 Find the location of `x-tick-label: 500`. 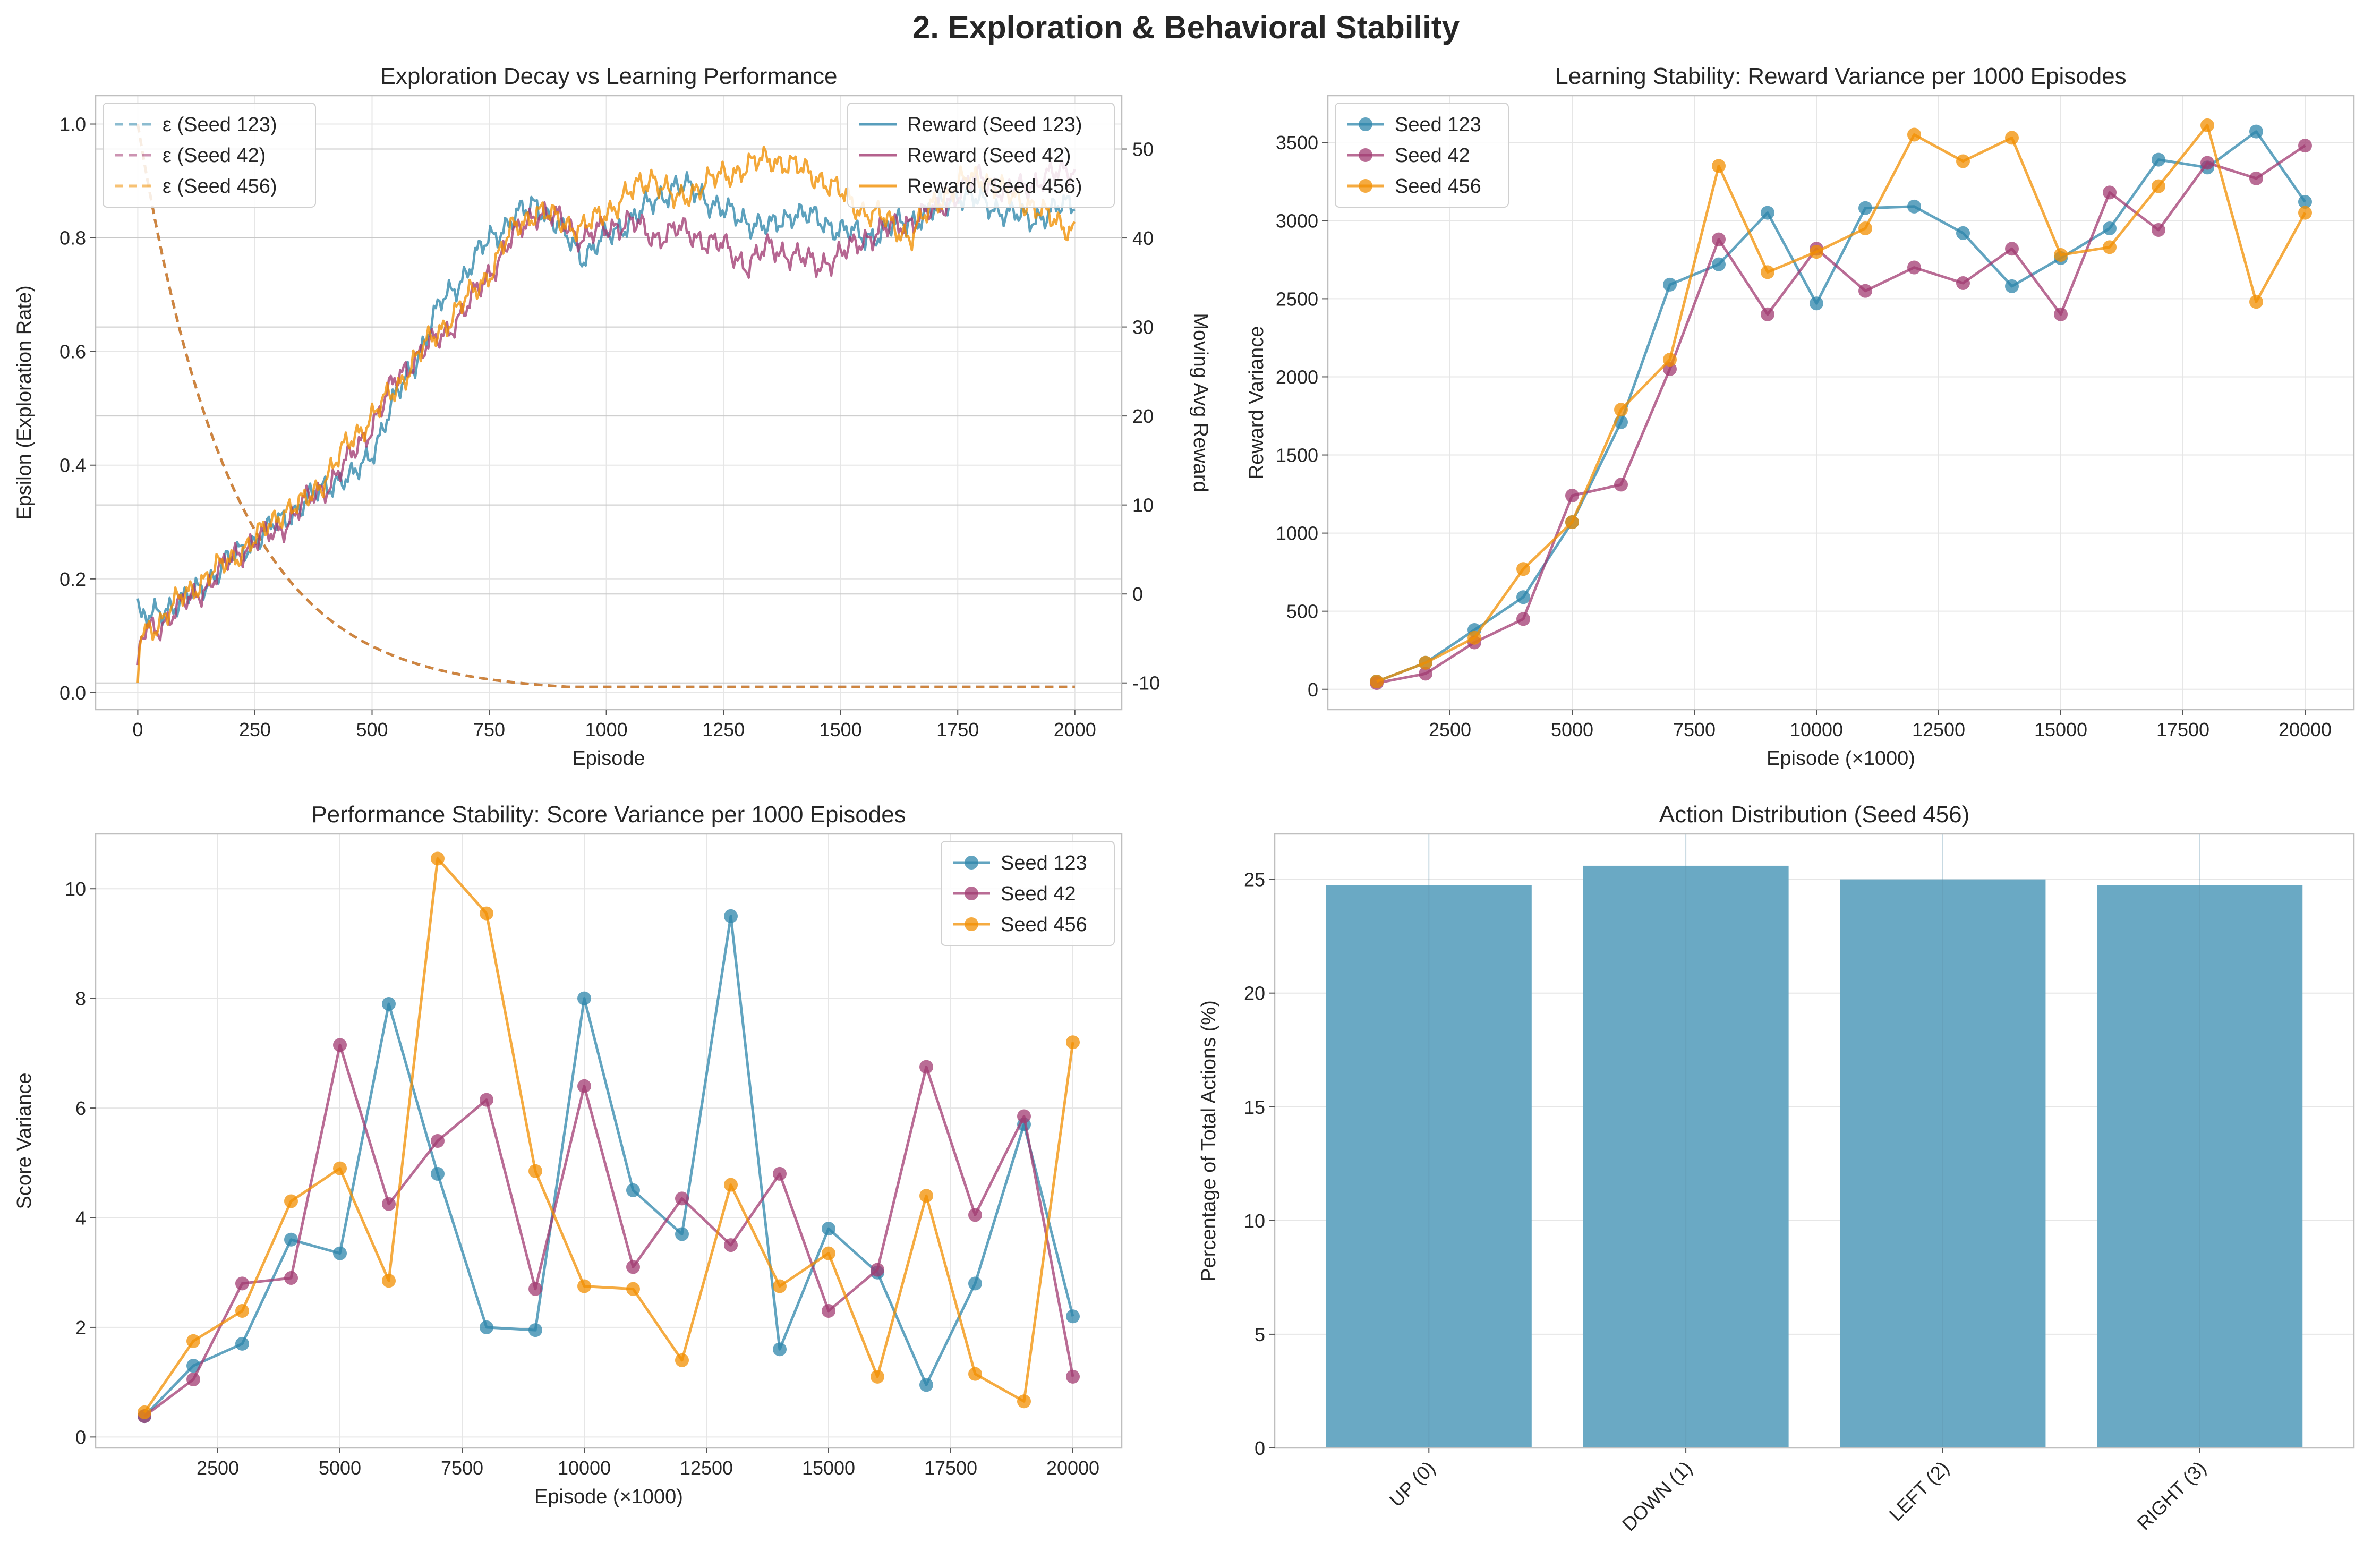

x-tick-label: 500 is located at coordinates (372, 729).